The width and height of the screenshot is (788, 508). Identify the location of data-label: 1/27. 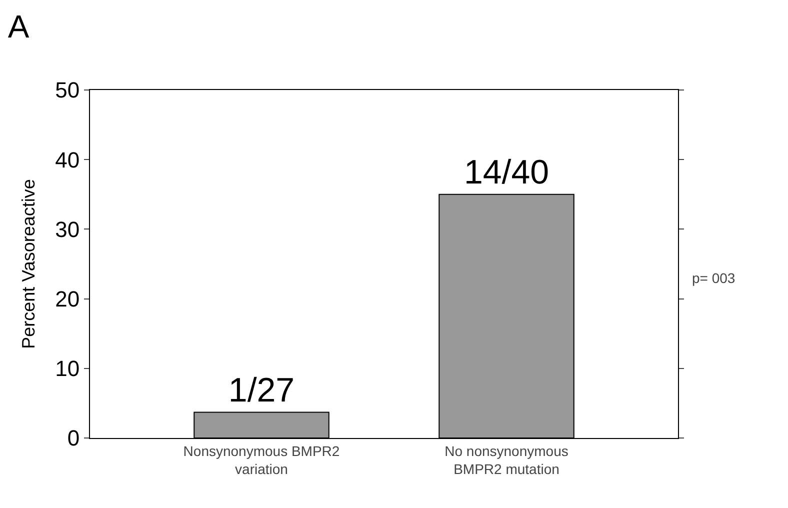
(261, 390).